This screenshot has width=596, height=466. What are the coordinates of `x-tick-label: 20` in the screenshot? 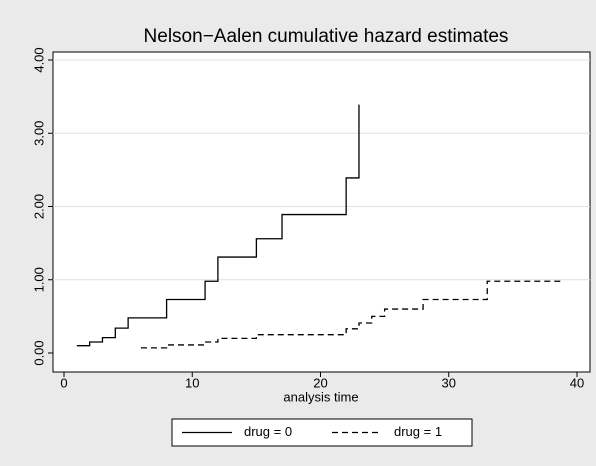 It's located at (320, 382).